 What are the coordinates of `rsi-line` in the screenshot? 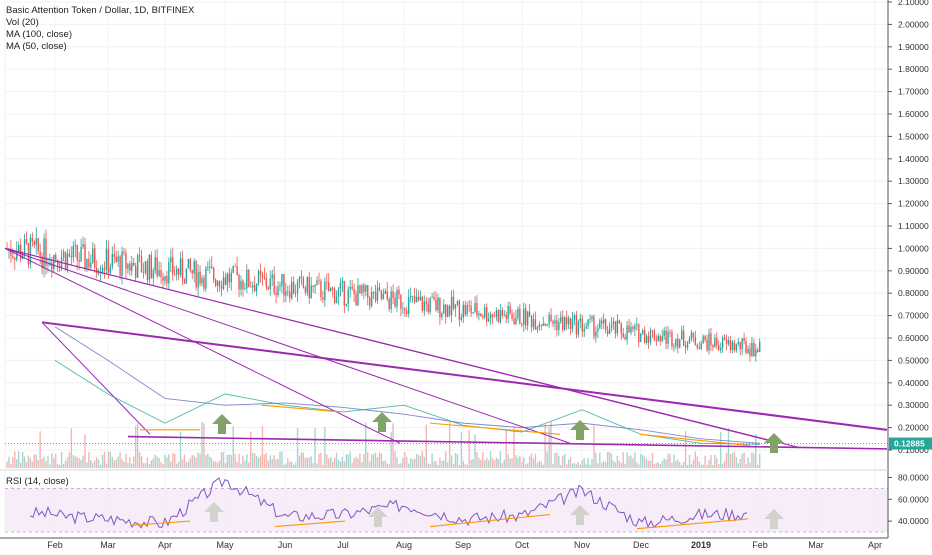 It's located at (388, 503).